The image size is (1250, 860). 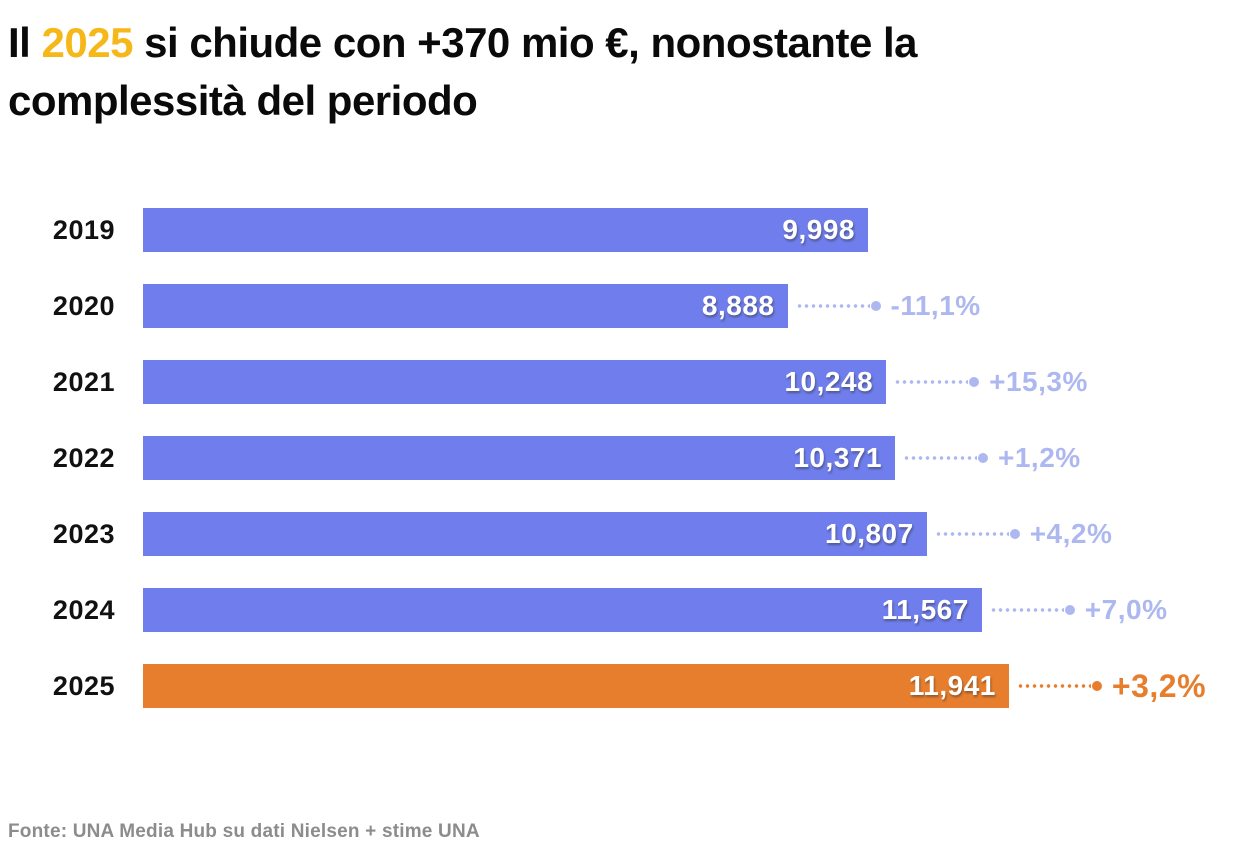 I want to click on bar: 8,888, so click(x=465, y=306).